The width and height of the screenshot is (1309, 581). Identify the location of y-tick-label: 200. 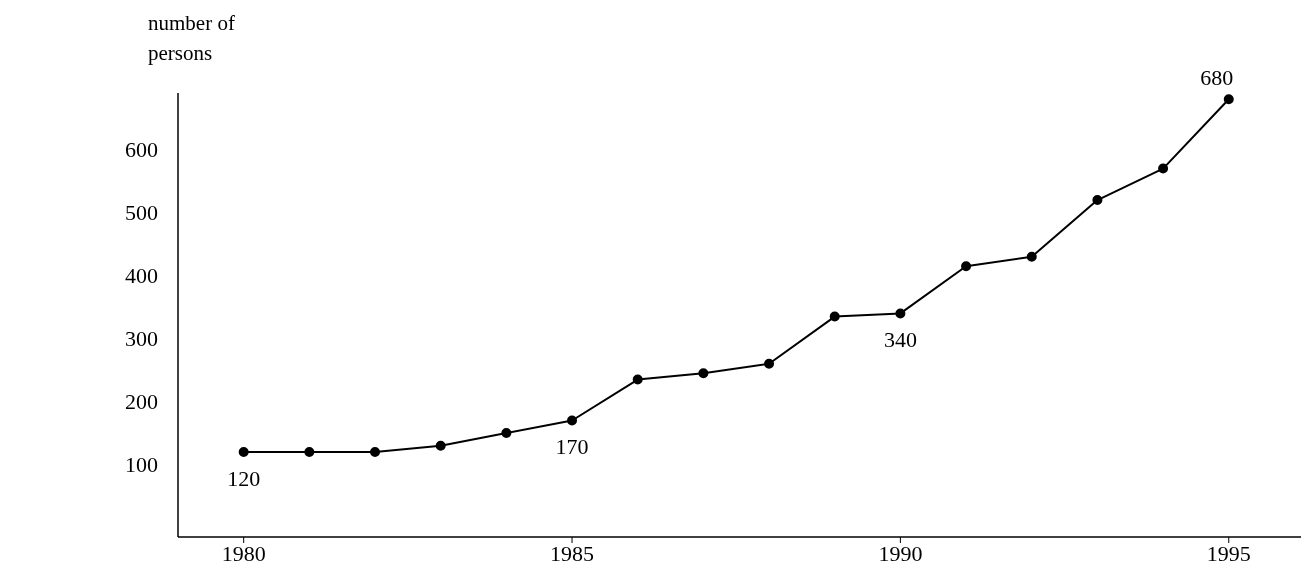
(141, 402).